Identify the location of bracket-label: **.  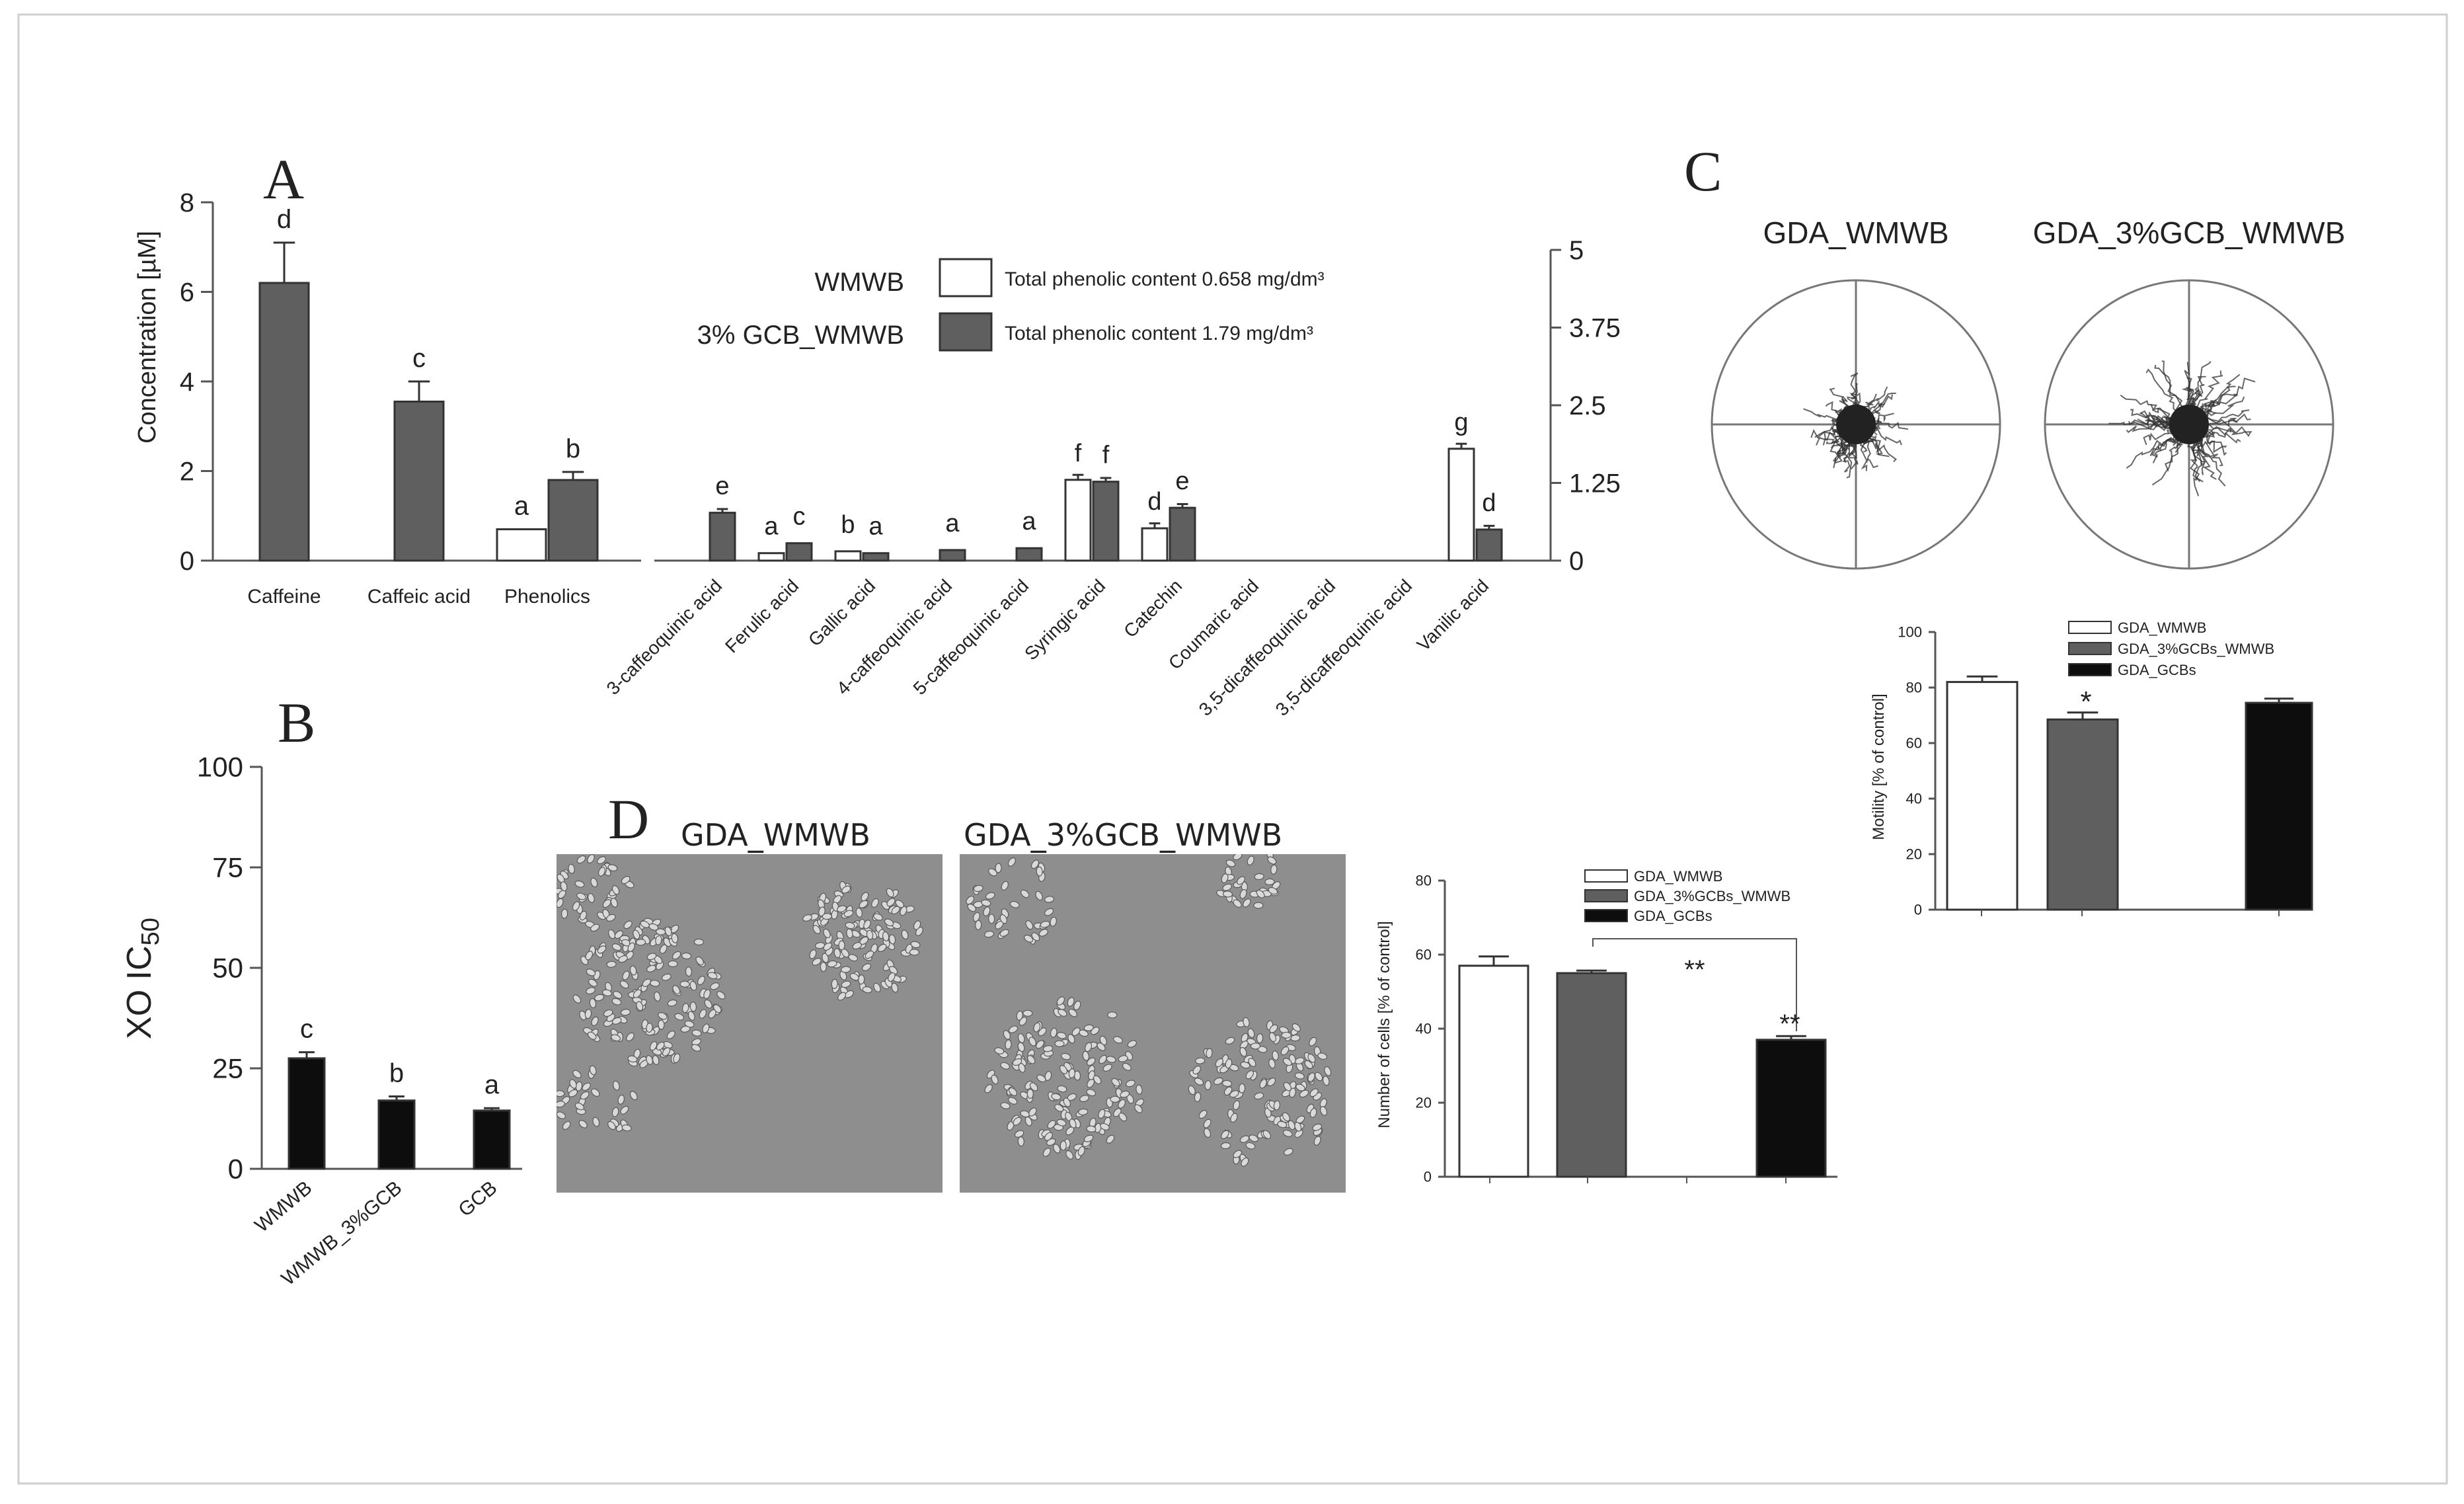
(1694, 969).